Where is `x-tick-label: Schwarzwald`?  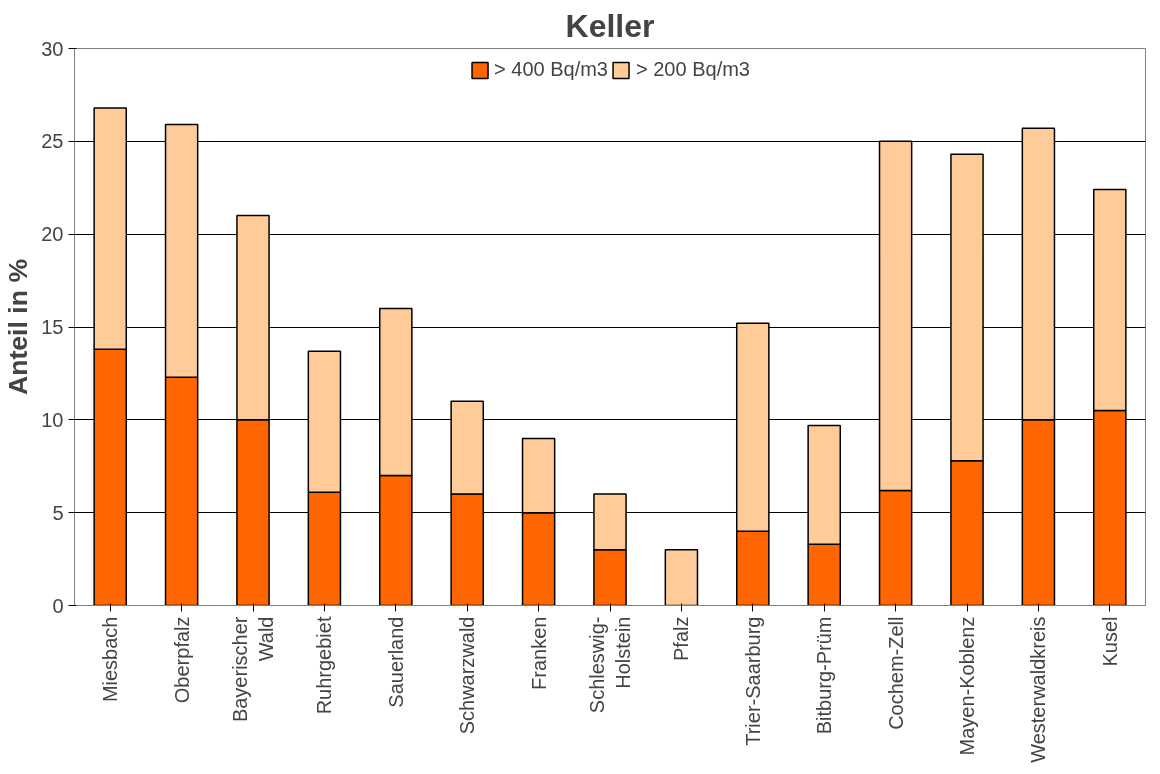 x-tick-label: Schwarzwald is located at coordinates (467, 675).